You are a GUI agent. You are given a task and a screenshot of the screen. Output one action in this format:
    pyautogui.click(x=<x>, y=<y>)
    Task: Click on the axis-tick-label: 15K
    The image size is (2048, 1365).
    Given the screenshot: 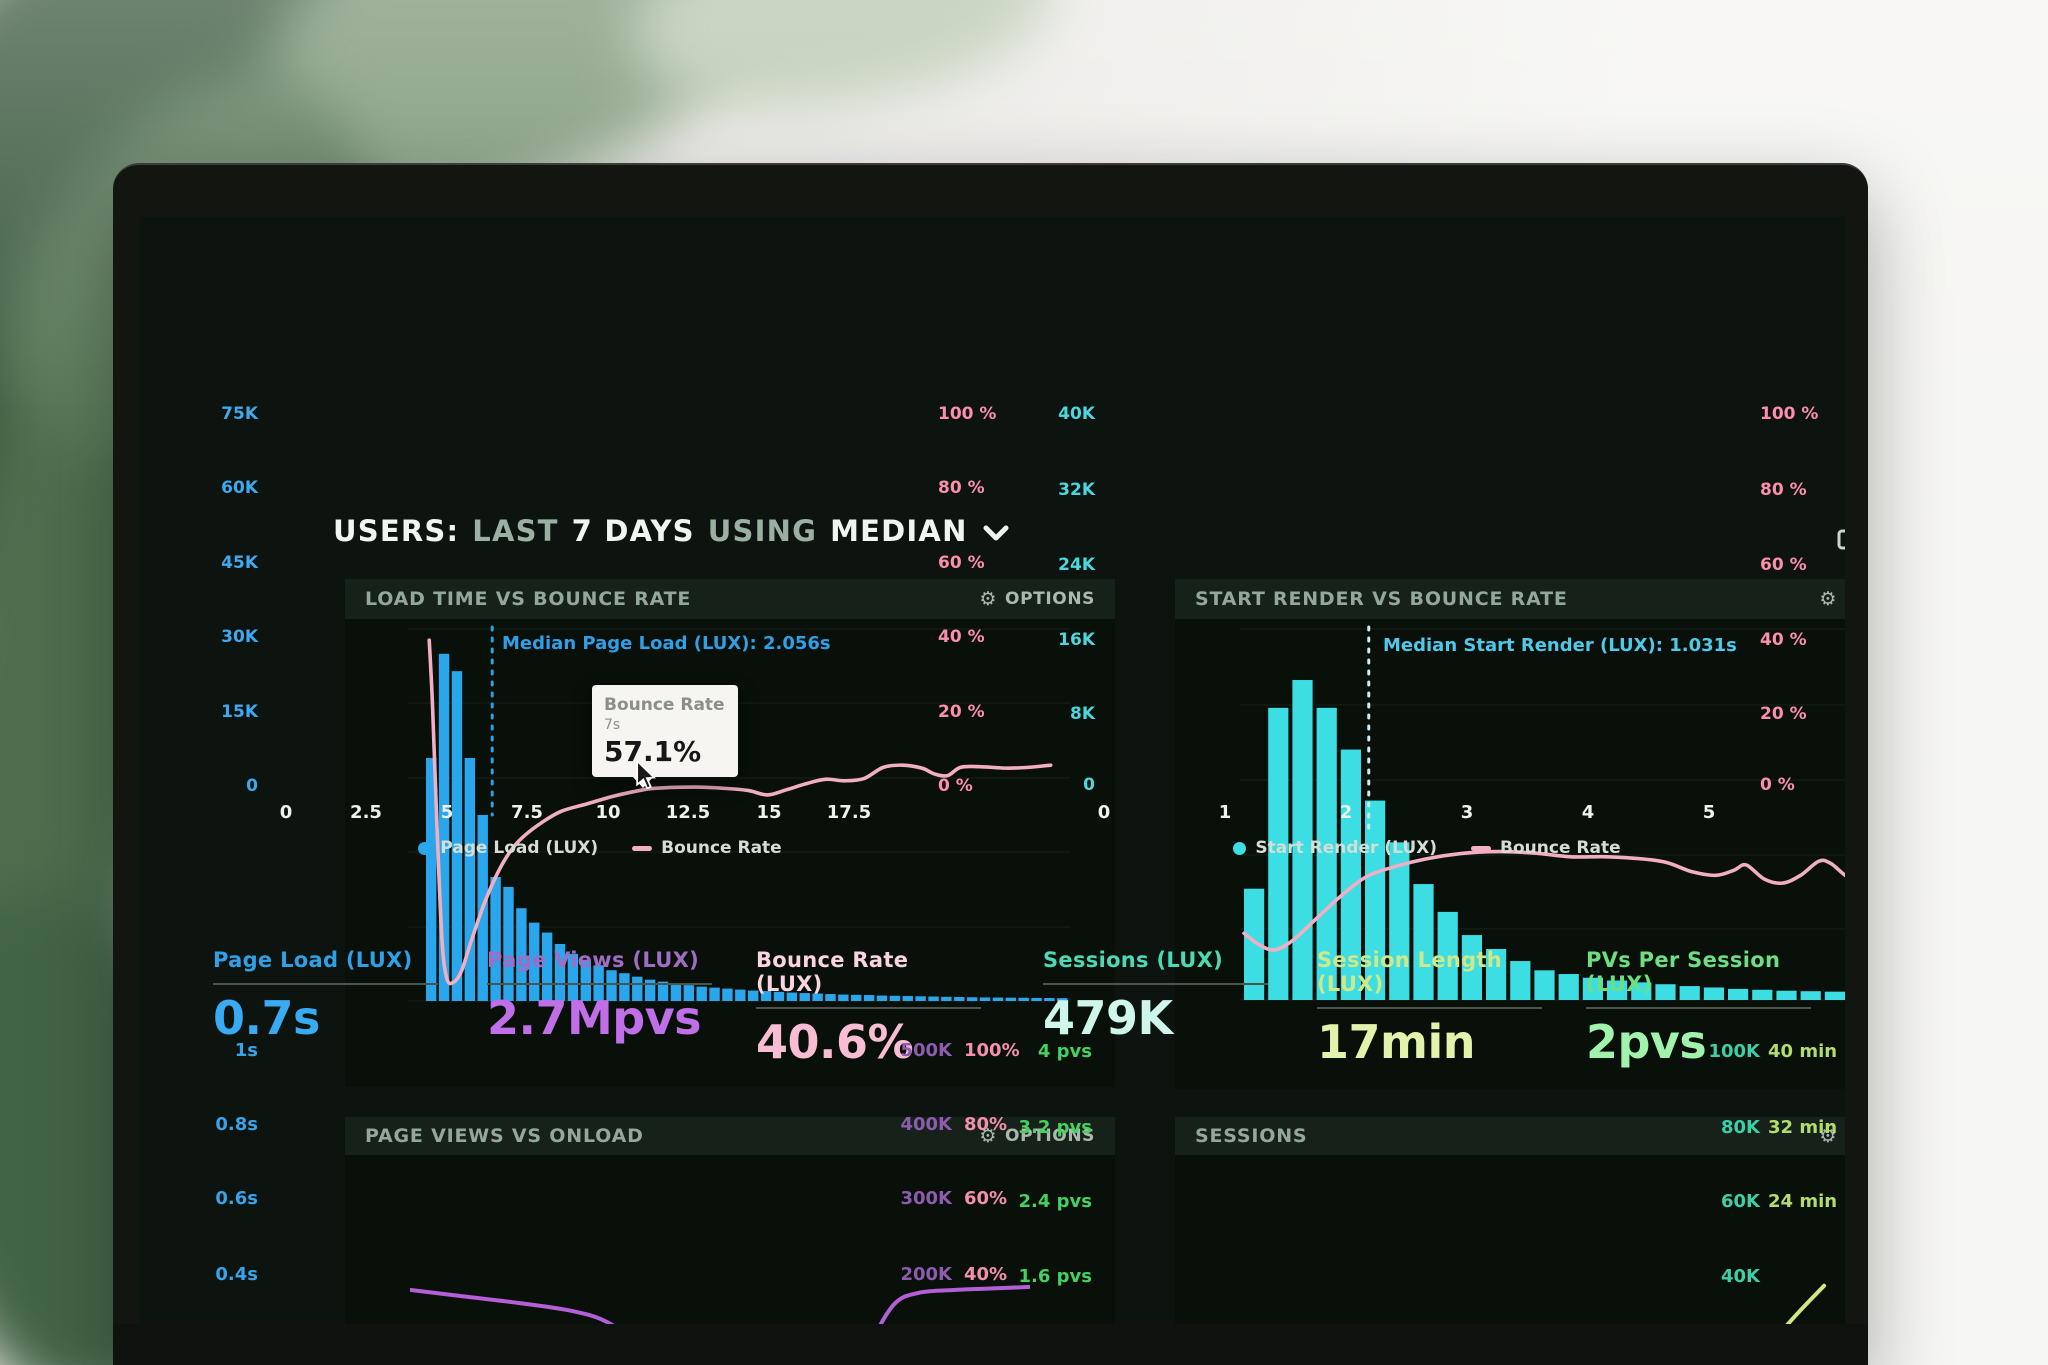 What is the action you would take?
    pyautogui.click(x=239, y=712)
    